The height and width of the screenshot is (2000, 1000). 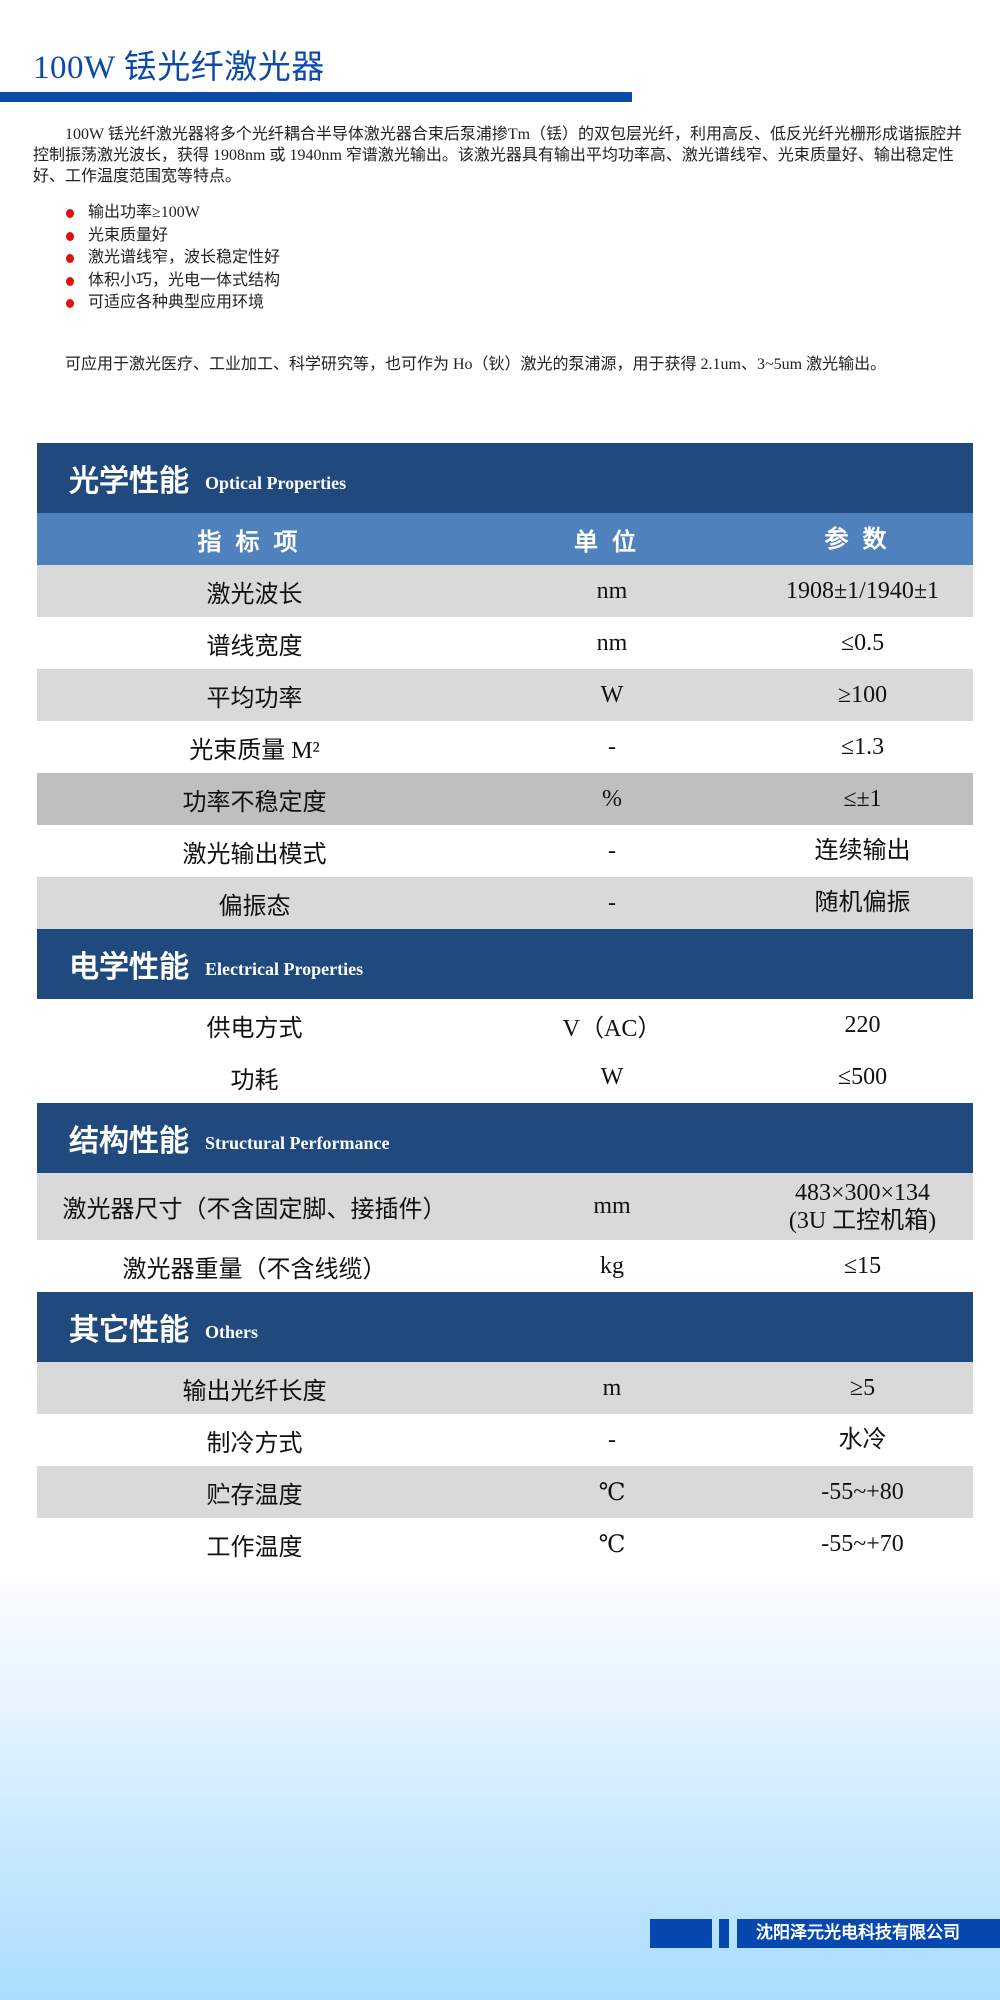 I want to click on column-header-row: 指标项 单位 参数, so click(x=505, y=539).